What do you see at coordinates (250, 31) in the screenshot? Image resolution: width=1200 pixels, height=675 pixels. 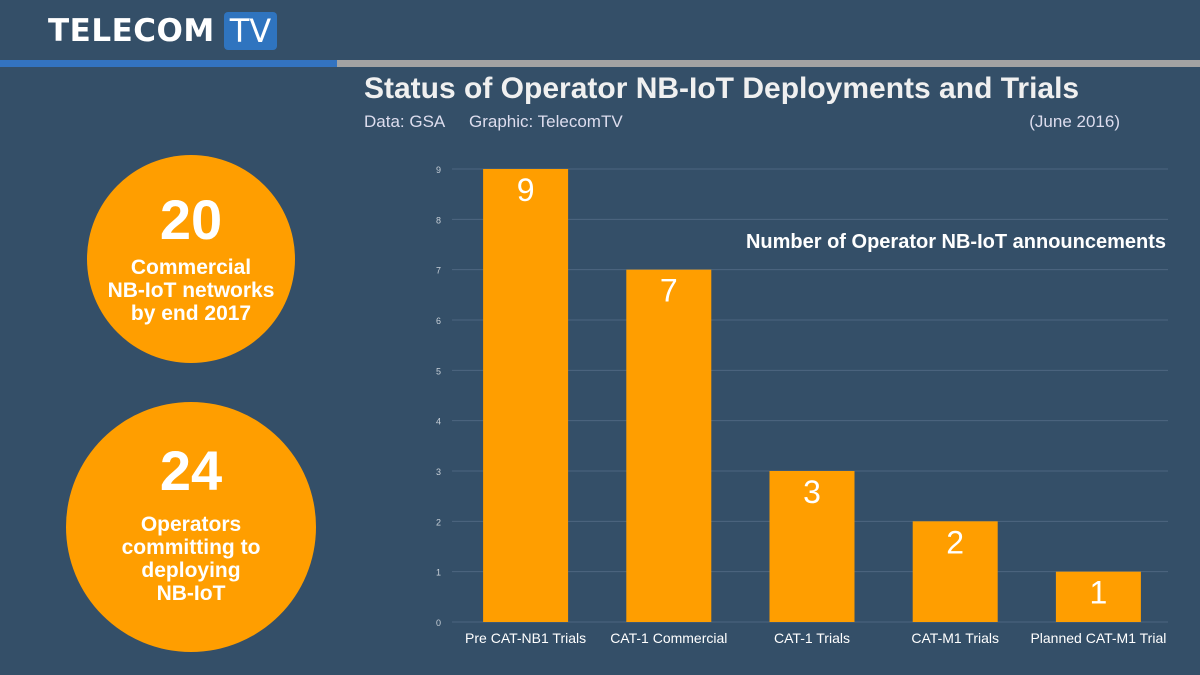 I see `logo-tv: TV` at bounding box center [250, 31].